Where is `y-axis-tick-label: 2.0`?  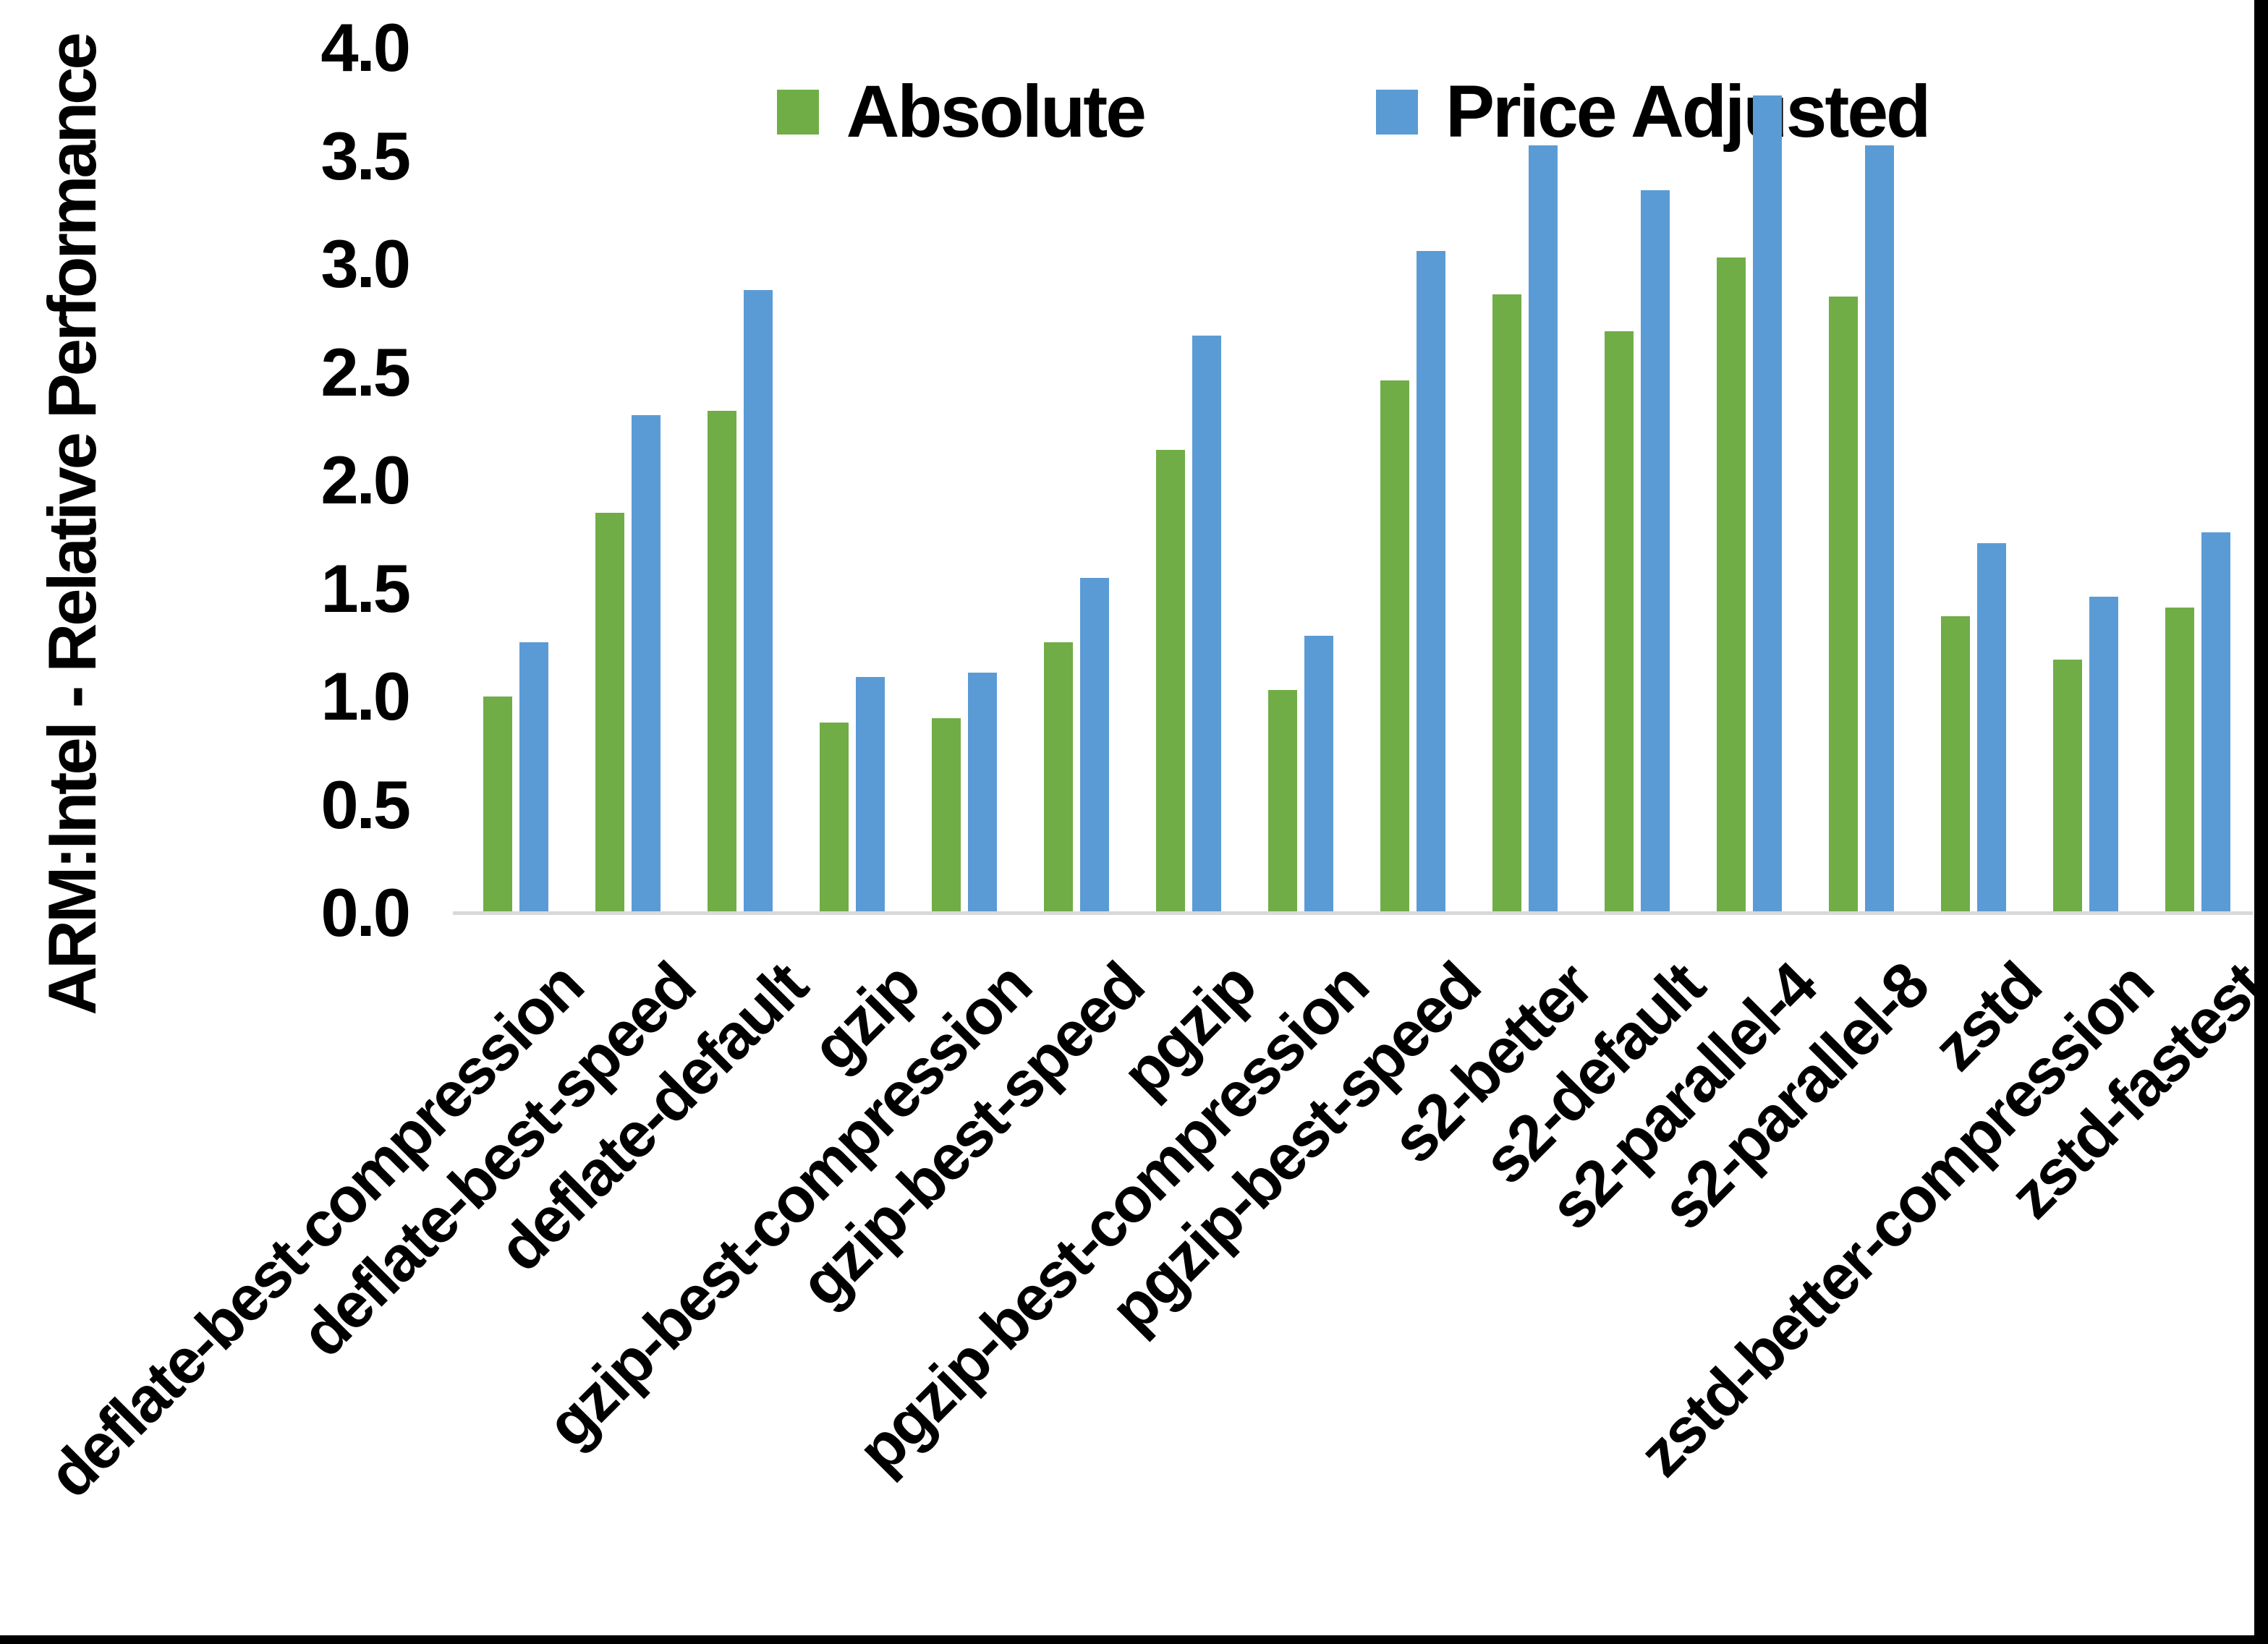 y-axis-tick-label: 2.0 is located at coordinates (365, 480).